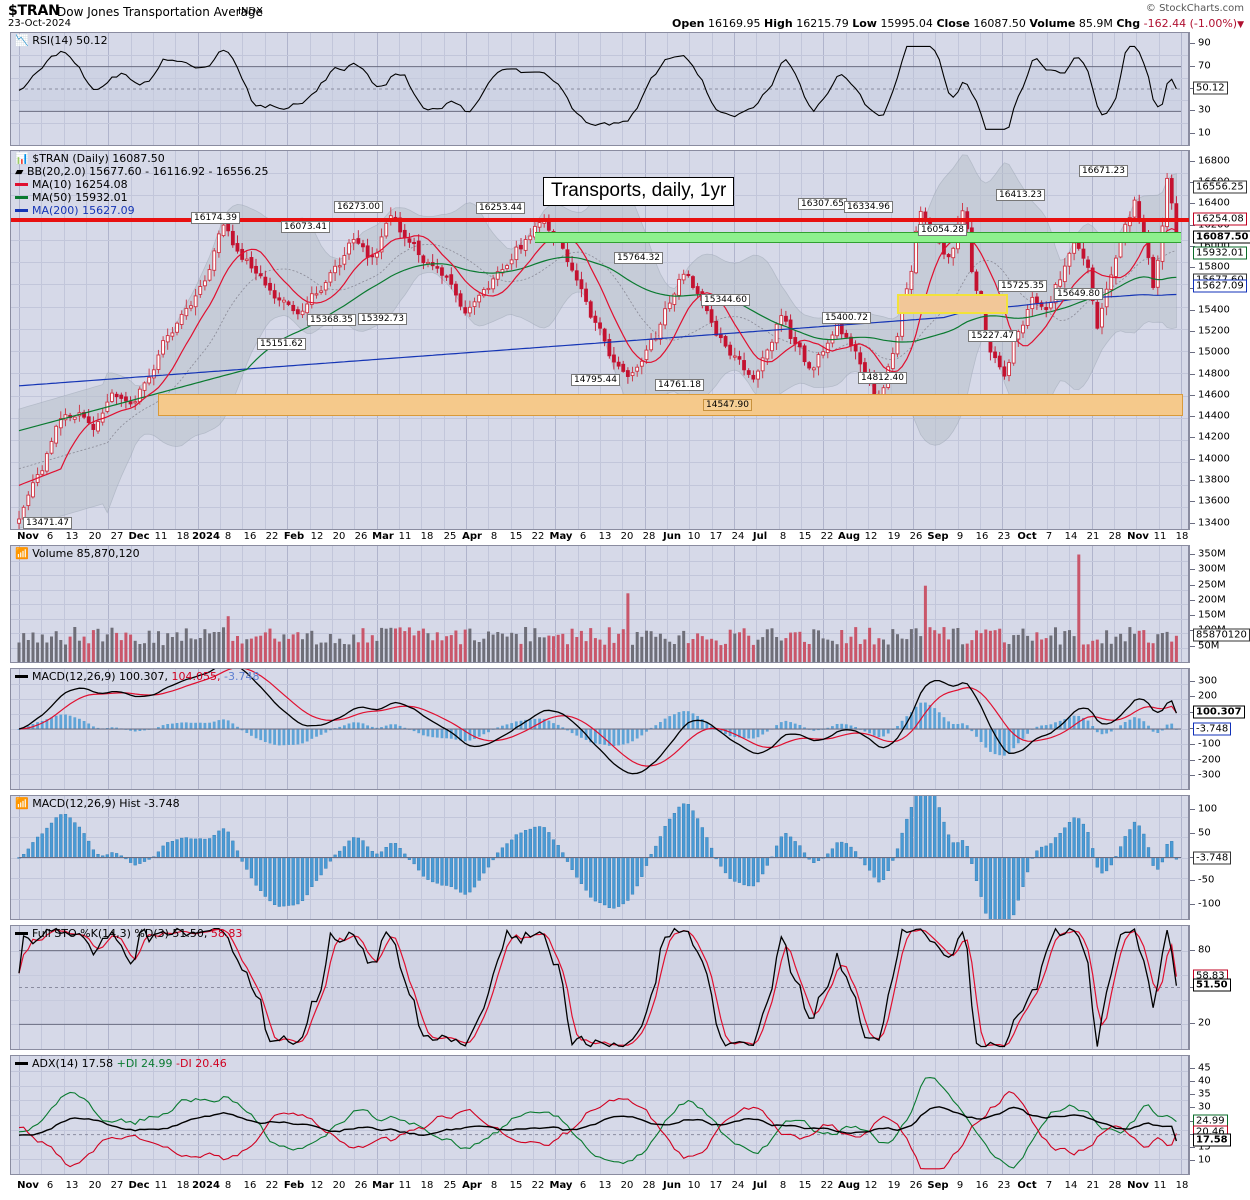 This screenshot has height=1200, width=1250. I want to click on volume-legend: 📶 Volume 85,870,120, so click(77, 554).